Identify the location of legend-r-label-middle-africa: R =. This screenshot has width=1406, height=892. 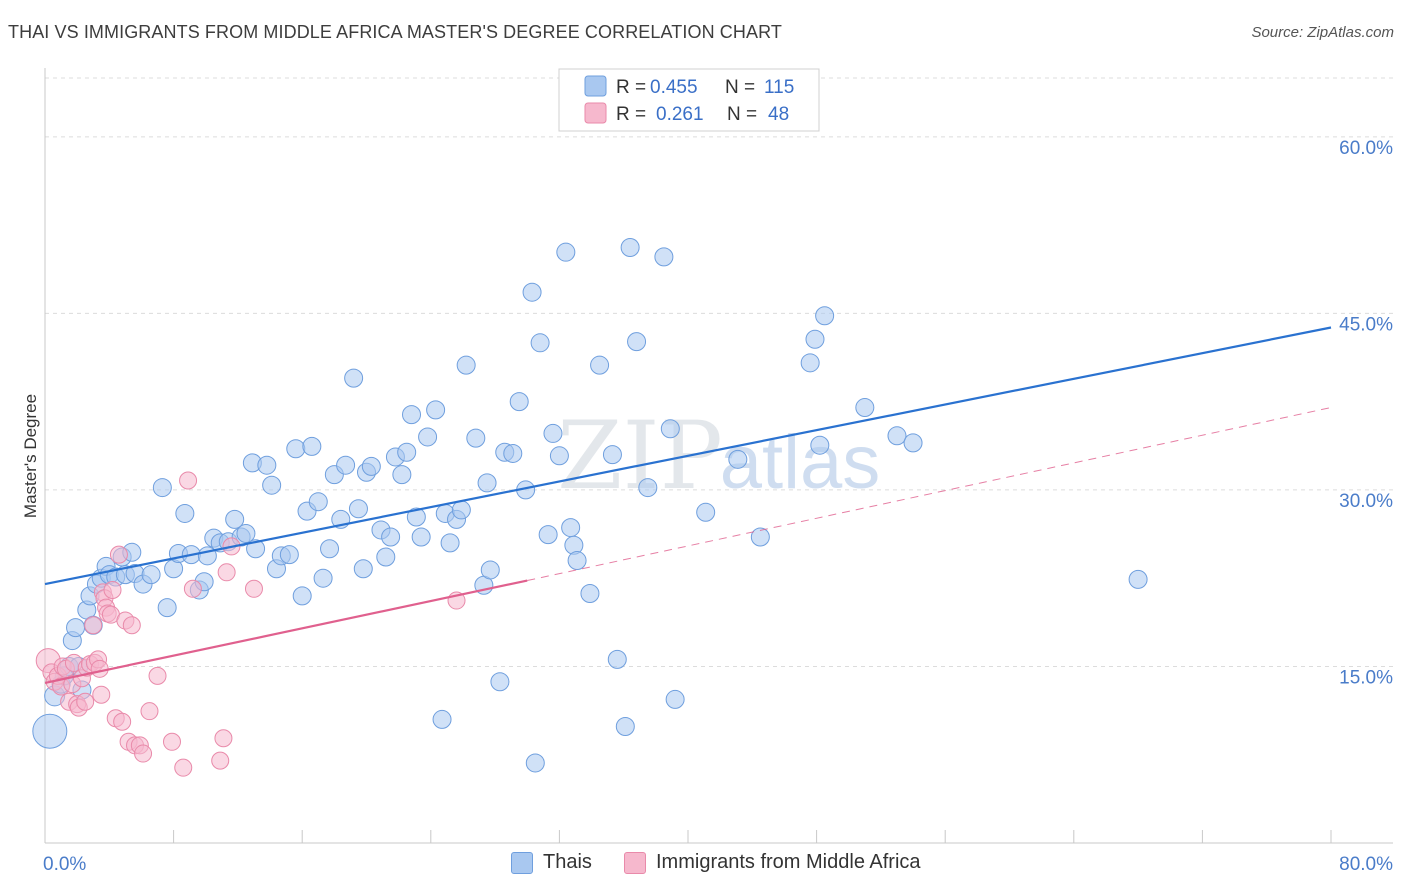
(631, 114).